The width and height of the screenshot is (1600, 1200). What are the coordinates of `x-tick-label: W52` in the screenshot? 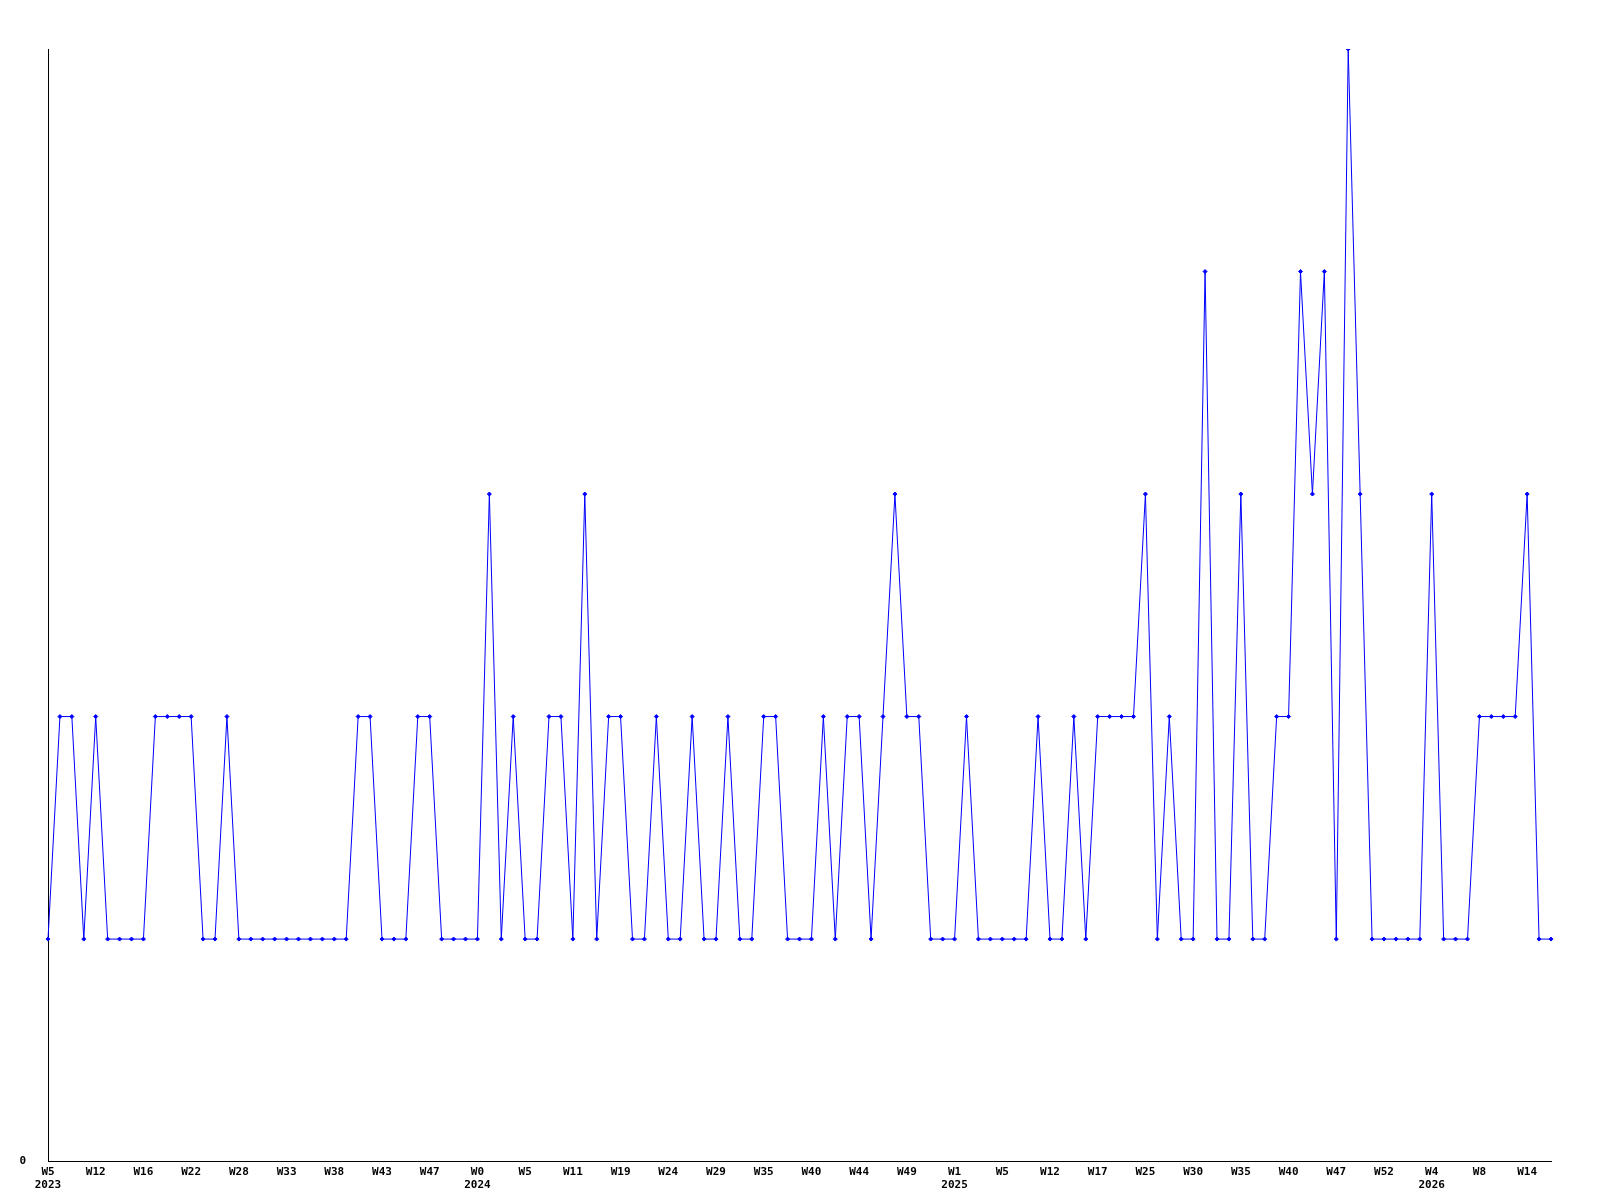 It's located at (1384, 1172).